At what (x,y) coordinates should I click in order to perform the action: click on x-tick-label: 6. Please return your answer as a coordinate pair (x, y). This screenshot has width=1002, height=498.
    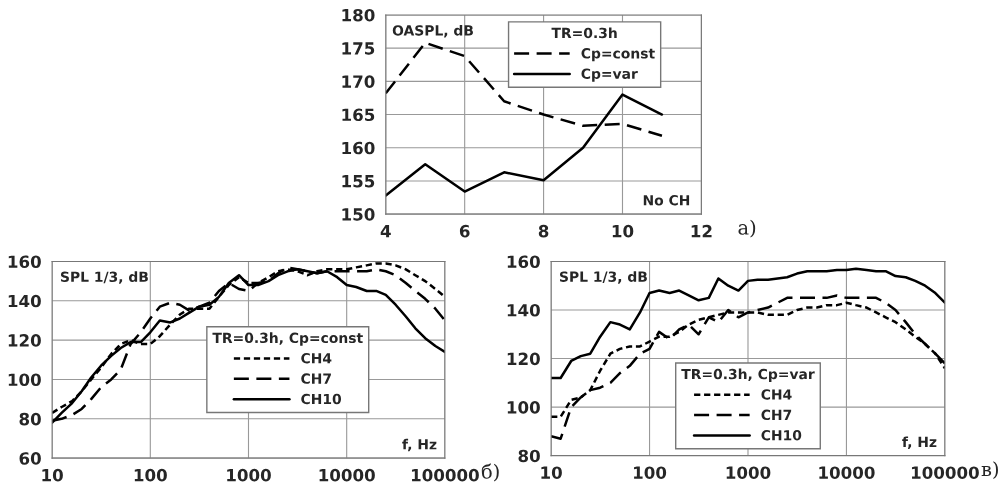
    Looking at the image, I should click on (464, 231).